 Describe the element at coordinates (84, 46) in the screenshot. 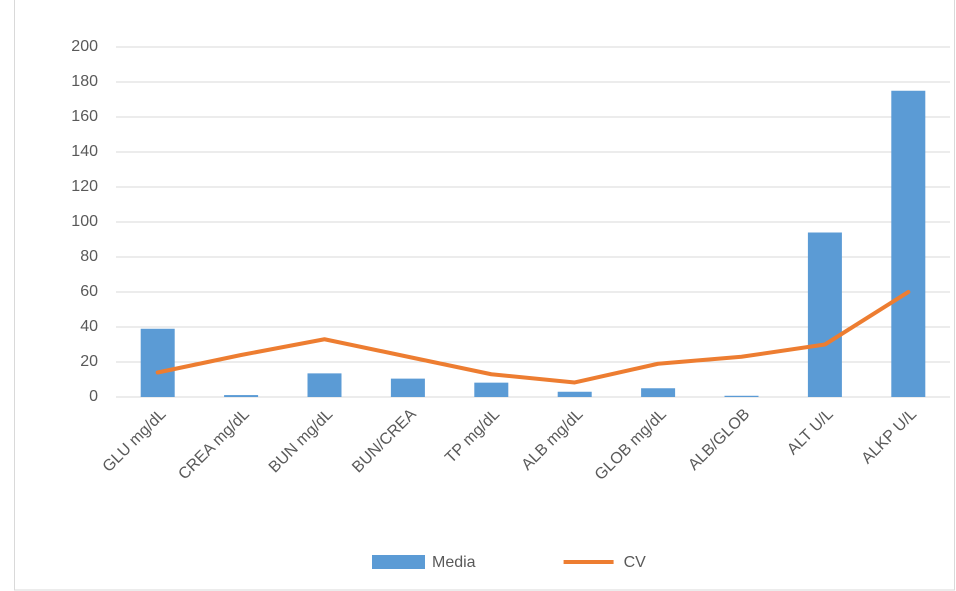

I see `y-tick-label: 200` at that location.